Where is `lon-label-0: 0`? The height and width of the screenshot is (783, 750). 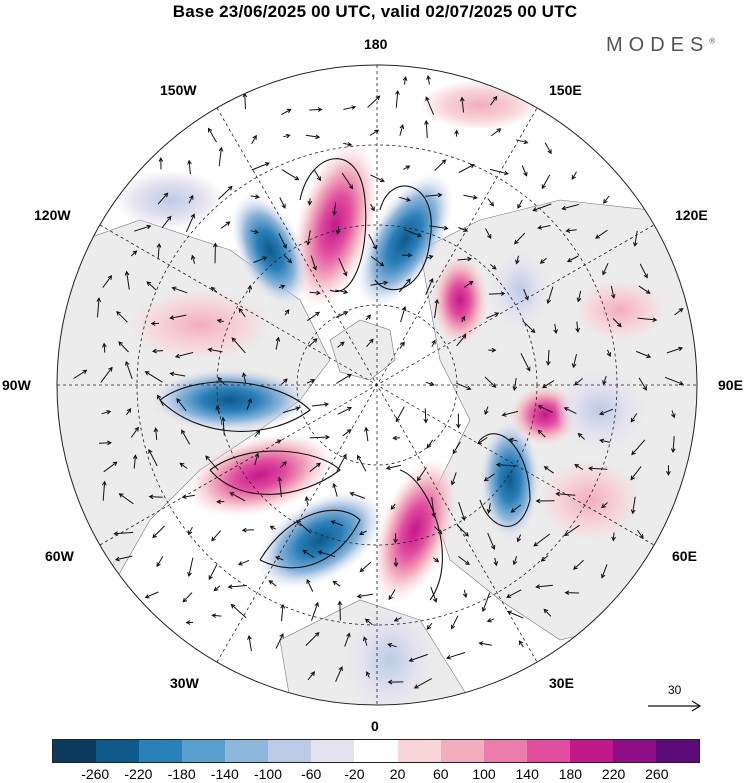
lon-label-0: 0 is located at coordinates (375, 726).